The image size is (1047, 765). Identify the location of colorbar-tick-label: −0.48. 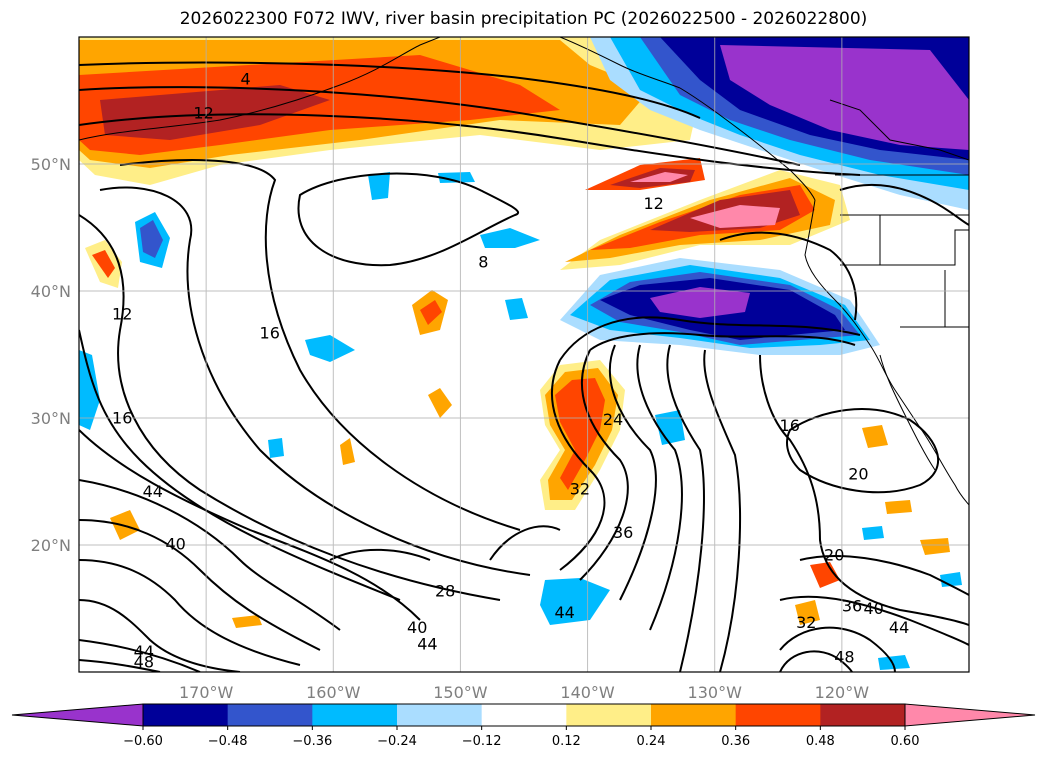
(228, 741).